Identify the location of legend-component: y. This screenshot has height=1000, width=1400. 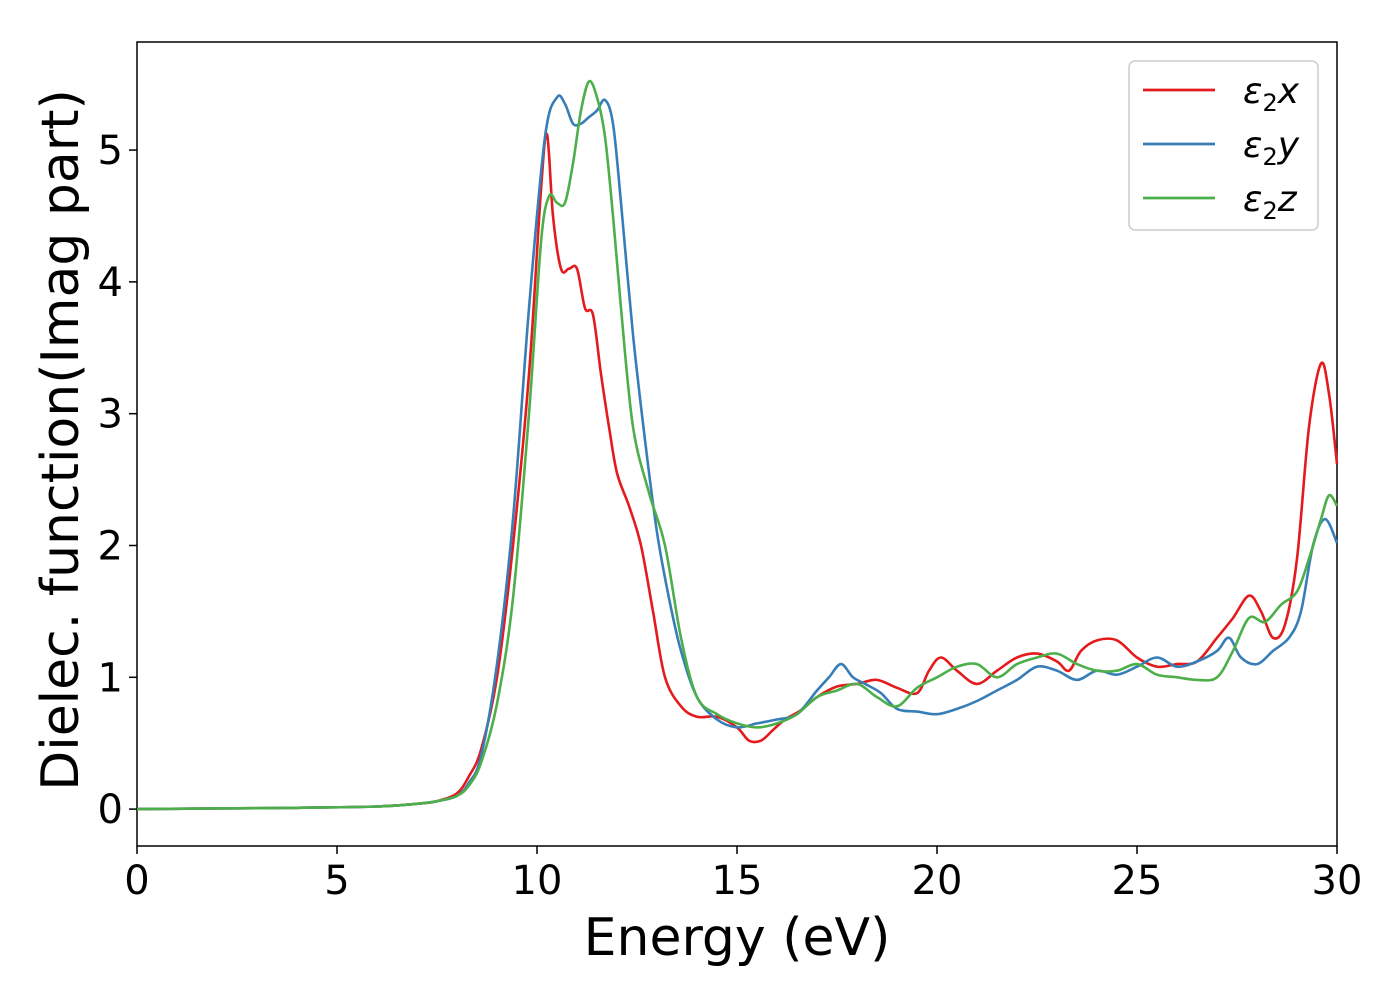
(1288, 145).